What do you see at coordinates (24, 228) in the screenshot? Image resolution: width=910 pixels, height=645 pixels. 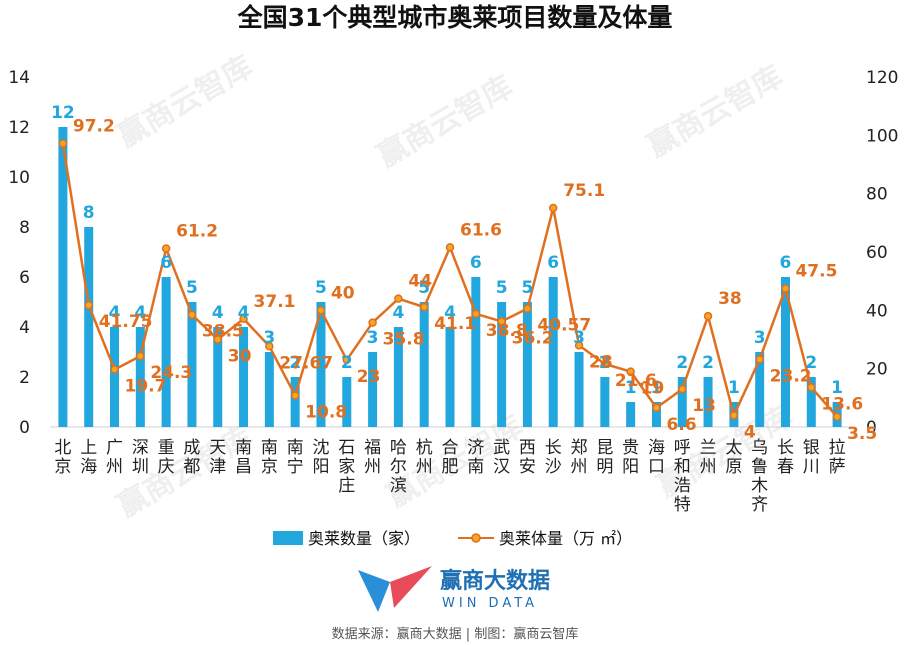 I see `y-left-tick-label: 8` at bounding box center [24, 228].